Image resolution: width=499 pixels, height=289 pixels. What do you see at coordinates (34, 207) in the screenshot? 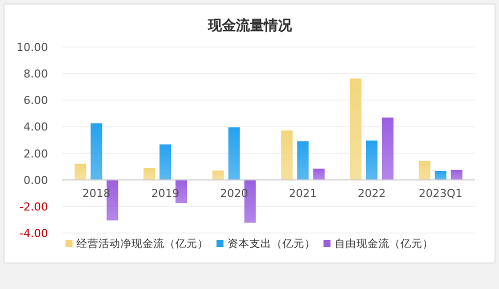
I see `y-tick-label: -2.00` at bounding box center [34, 207].